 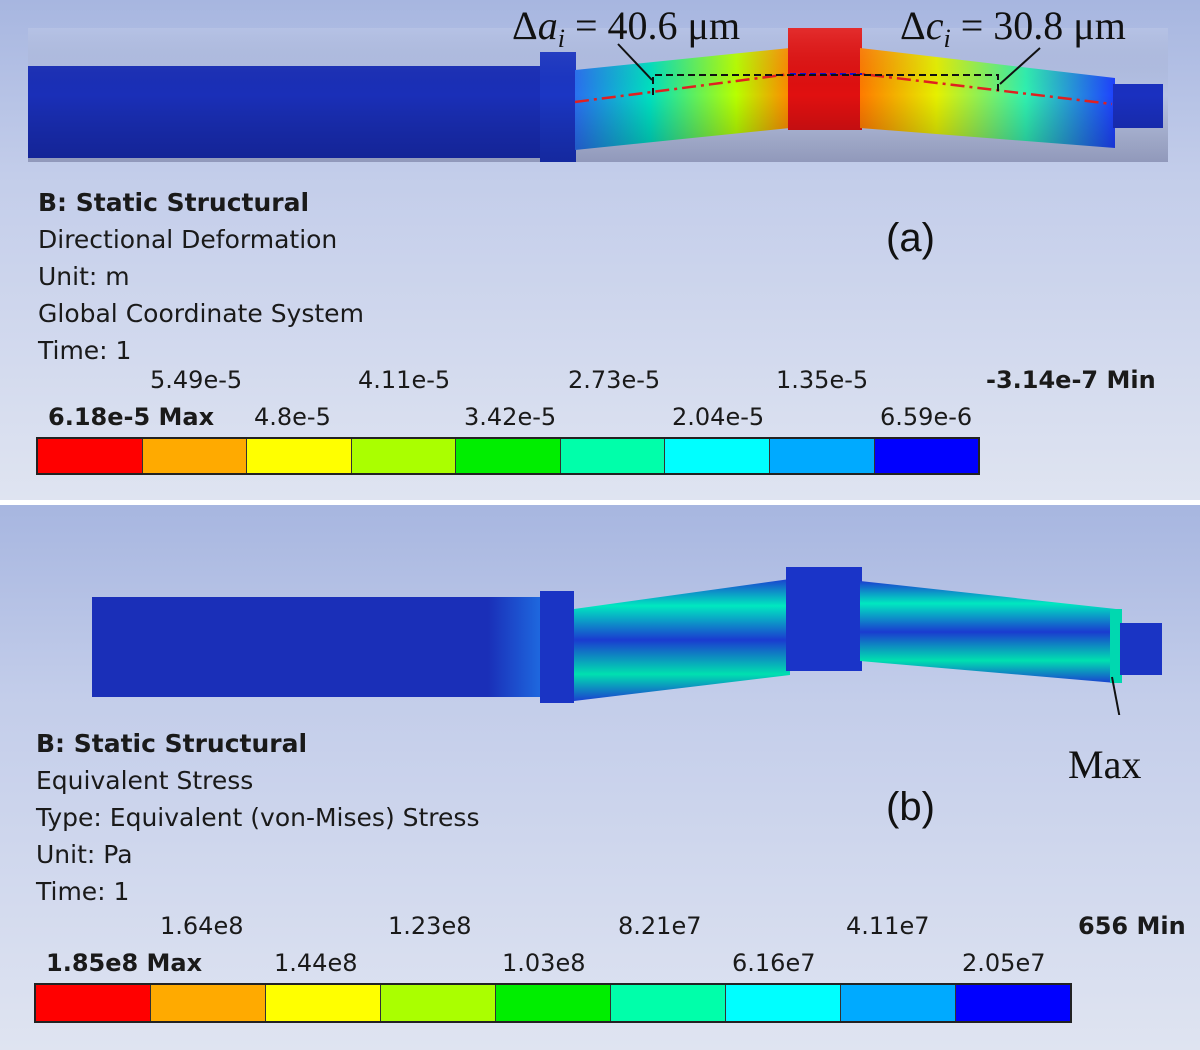 What do you see at coordinates (145, 780) in the screenshot?
I see `result-type: Equivalent Stress` at bounding box center [145, 780].